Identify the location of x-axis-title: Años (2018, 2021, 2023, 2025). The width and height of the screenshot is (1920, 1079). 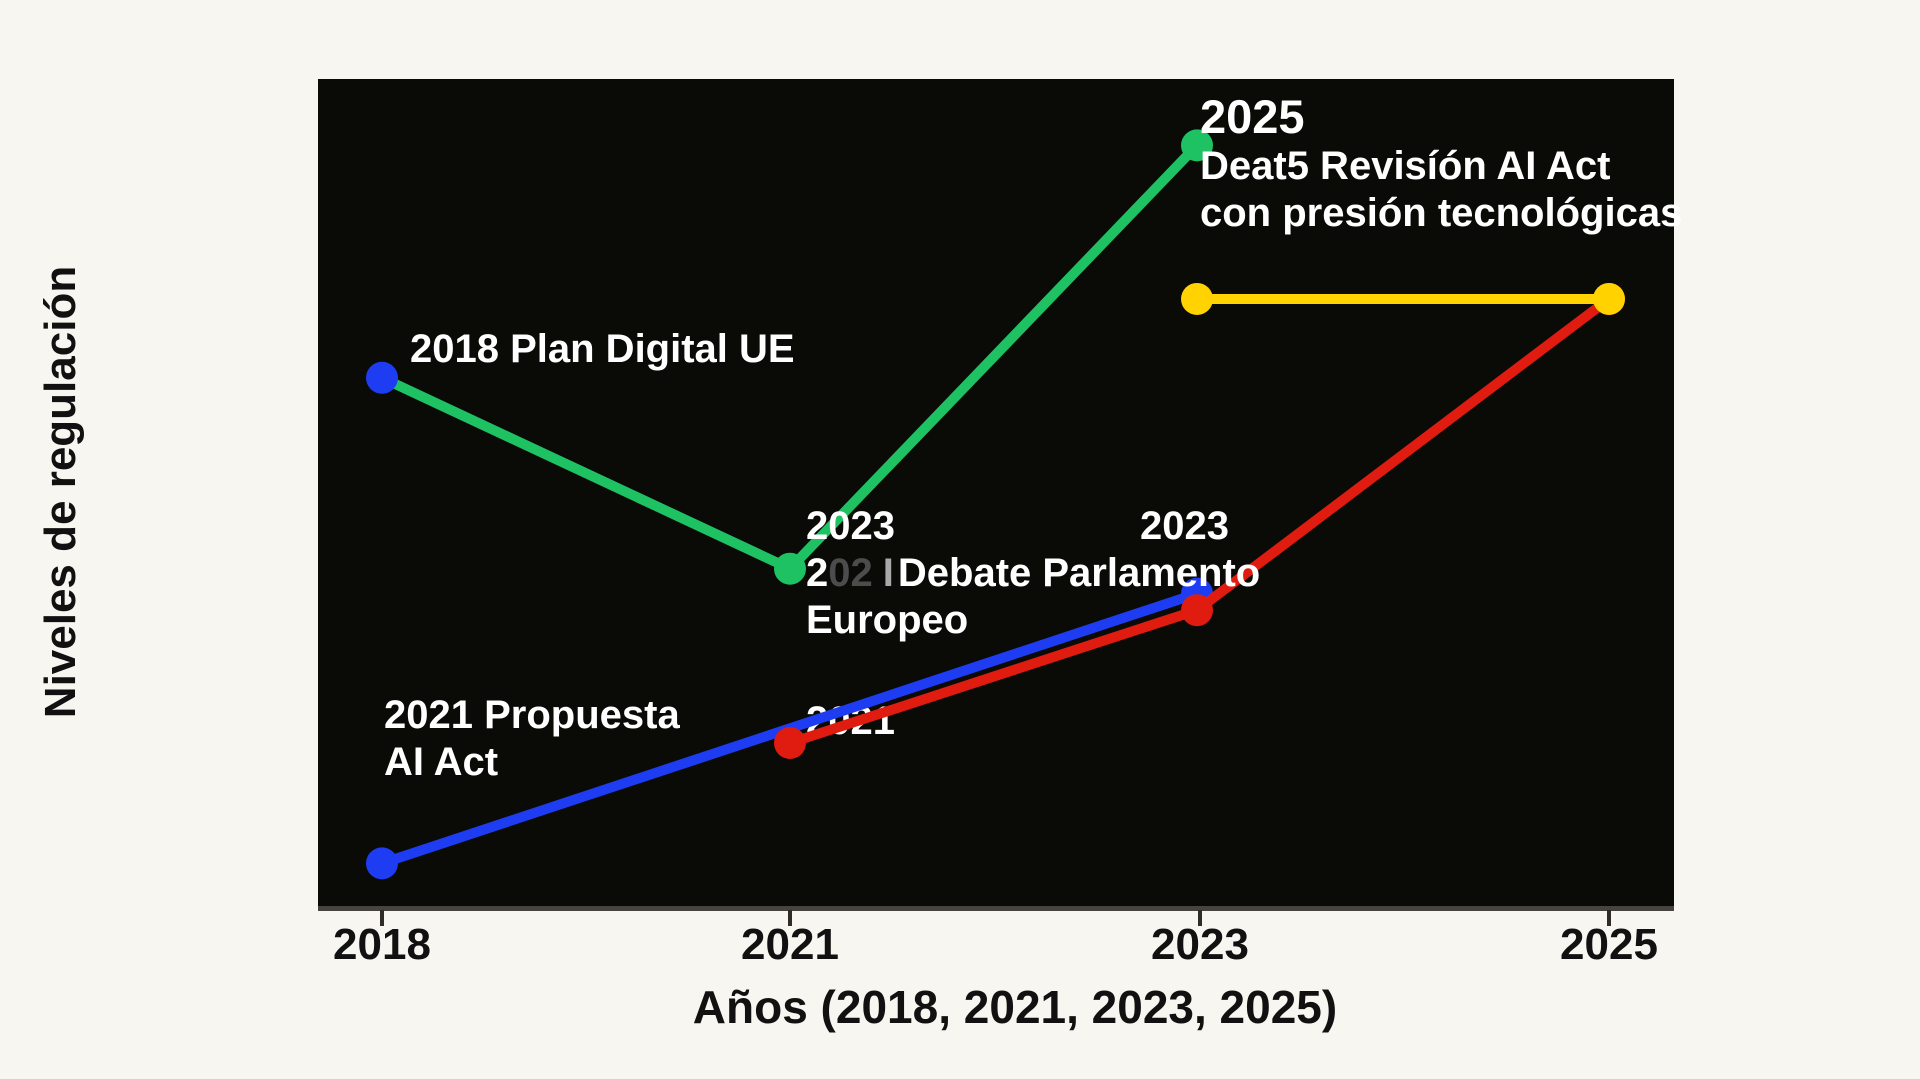
(1015, 1007).